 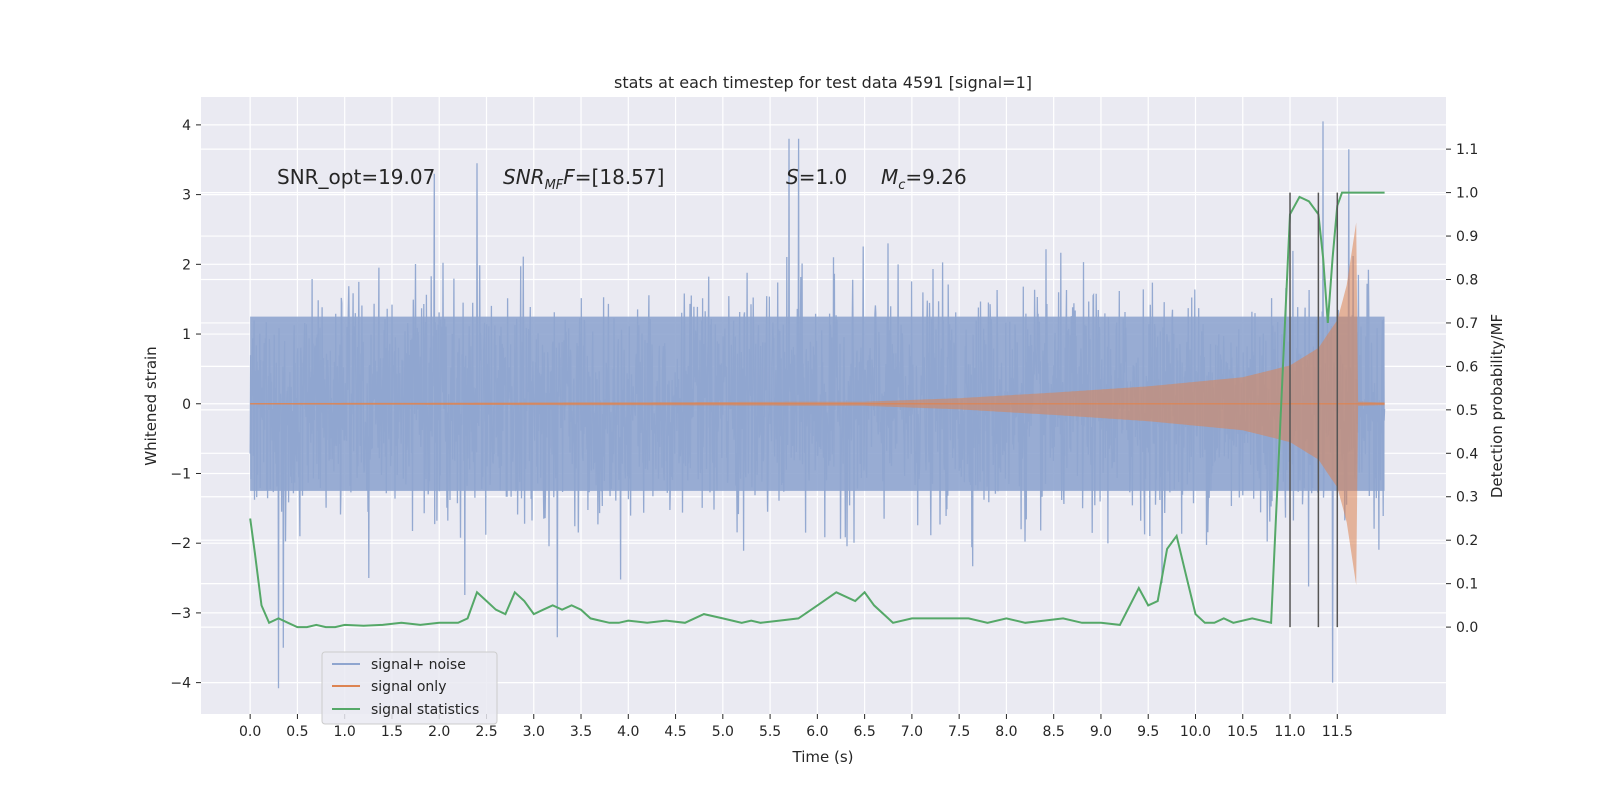 I want to click on x-tick-label-11: 5.5, so click(x=770, y=732).